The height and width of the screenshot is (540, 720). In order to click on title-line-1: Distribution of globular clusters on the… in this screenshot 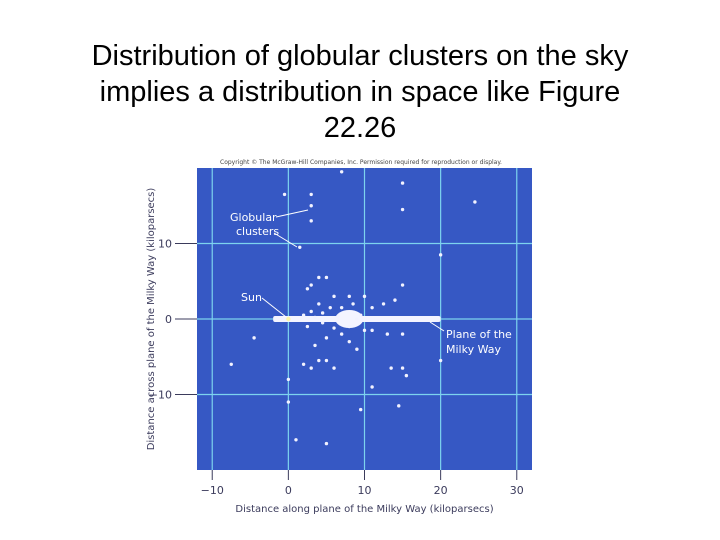, I will do `click(360, 56)`.